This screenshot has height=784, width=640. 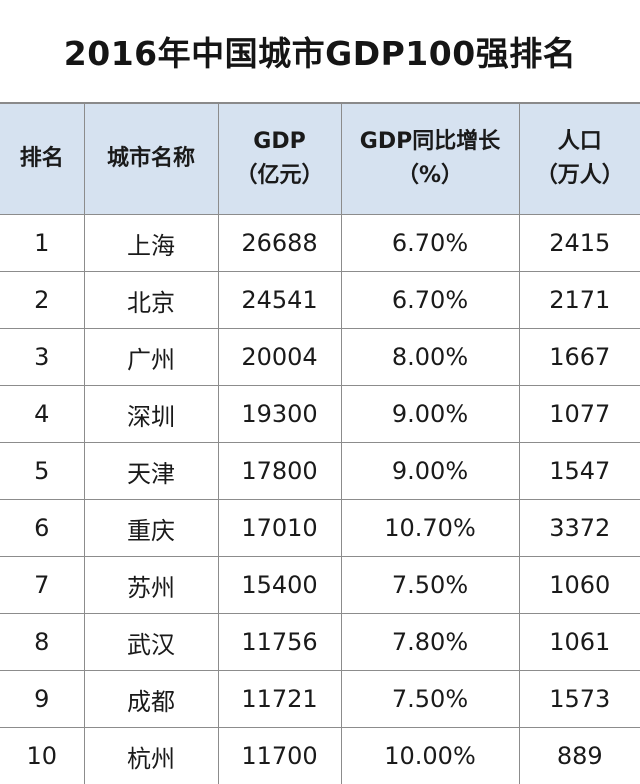 What do you see at coordinates (42, 642) in the screenshot?
I see `cell-rank: 8` at bounding box center [42, 642].